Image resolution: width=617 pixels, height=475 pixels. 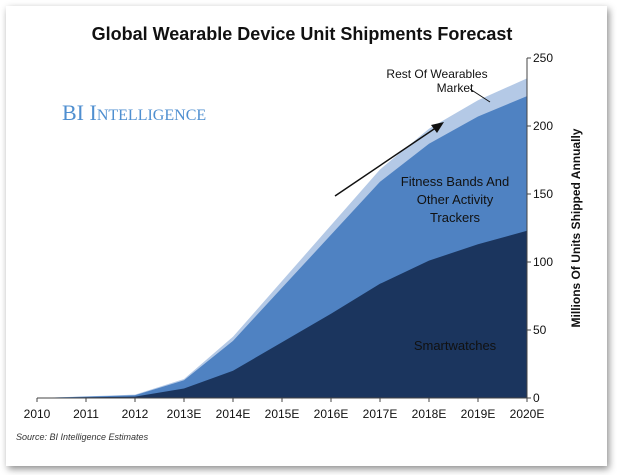 I want to click on smartwatches-label: Smartwatches, so click(x=455, y=345).